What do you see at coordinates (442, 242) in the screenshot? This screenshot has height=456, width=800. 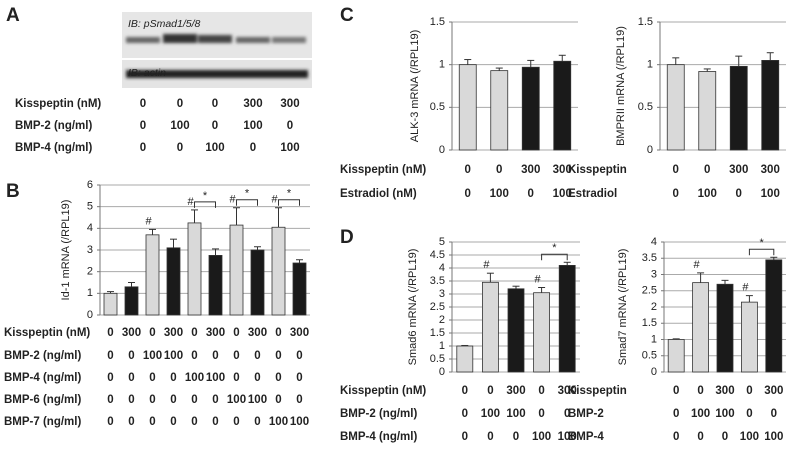 I see `y-tick-label: 5` at bounding box center [442, 242].